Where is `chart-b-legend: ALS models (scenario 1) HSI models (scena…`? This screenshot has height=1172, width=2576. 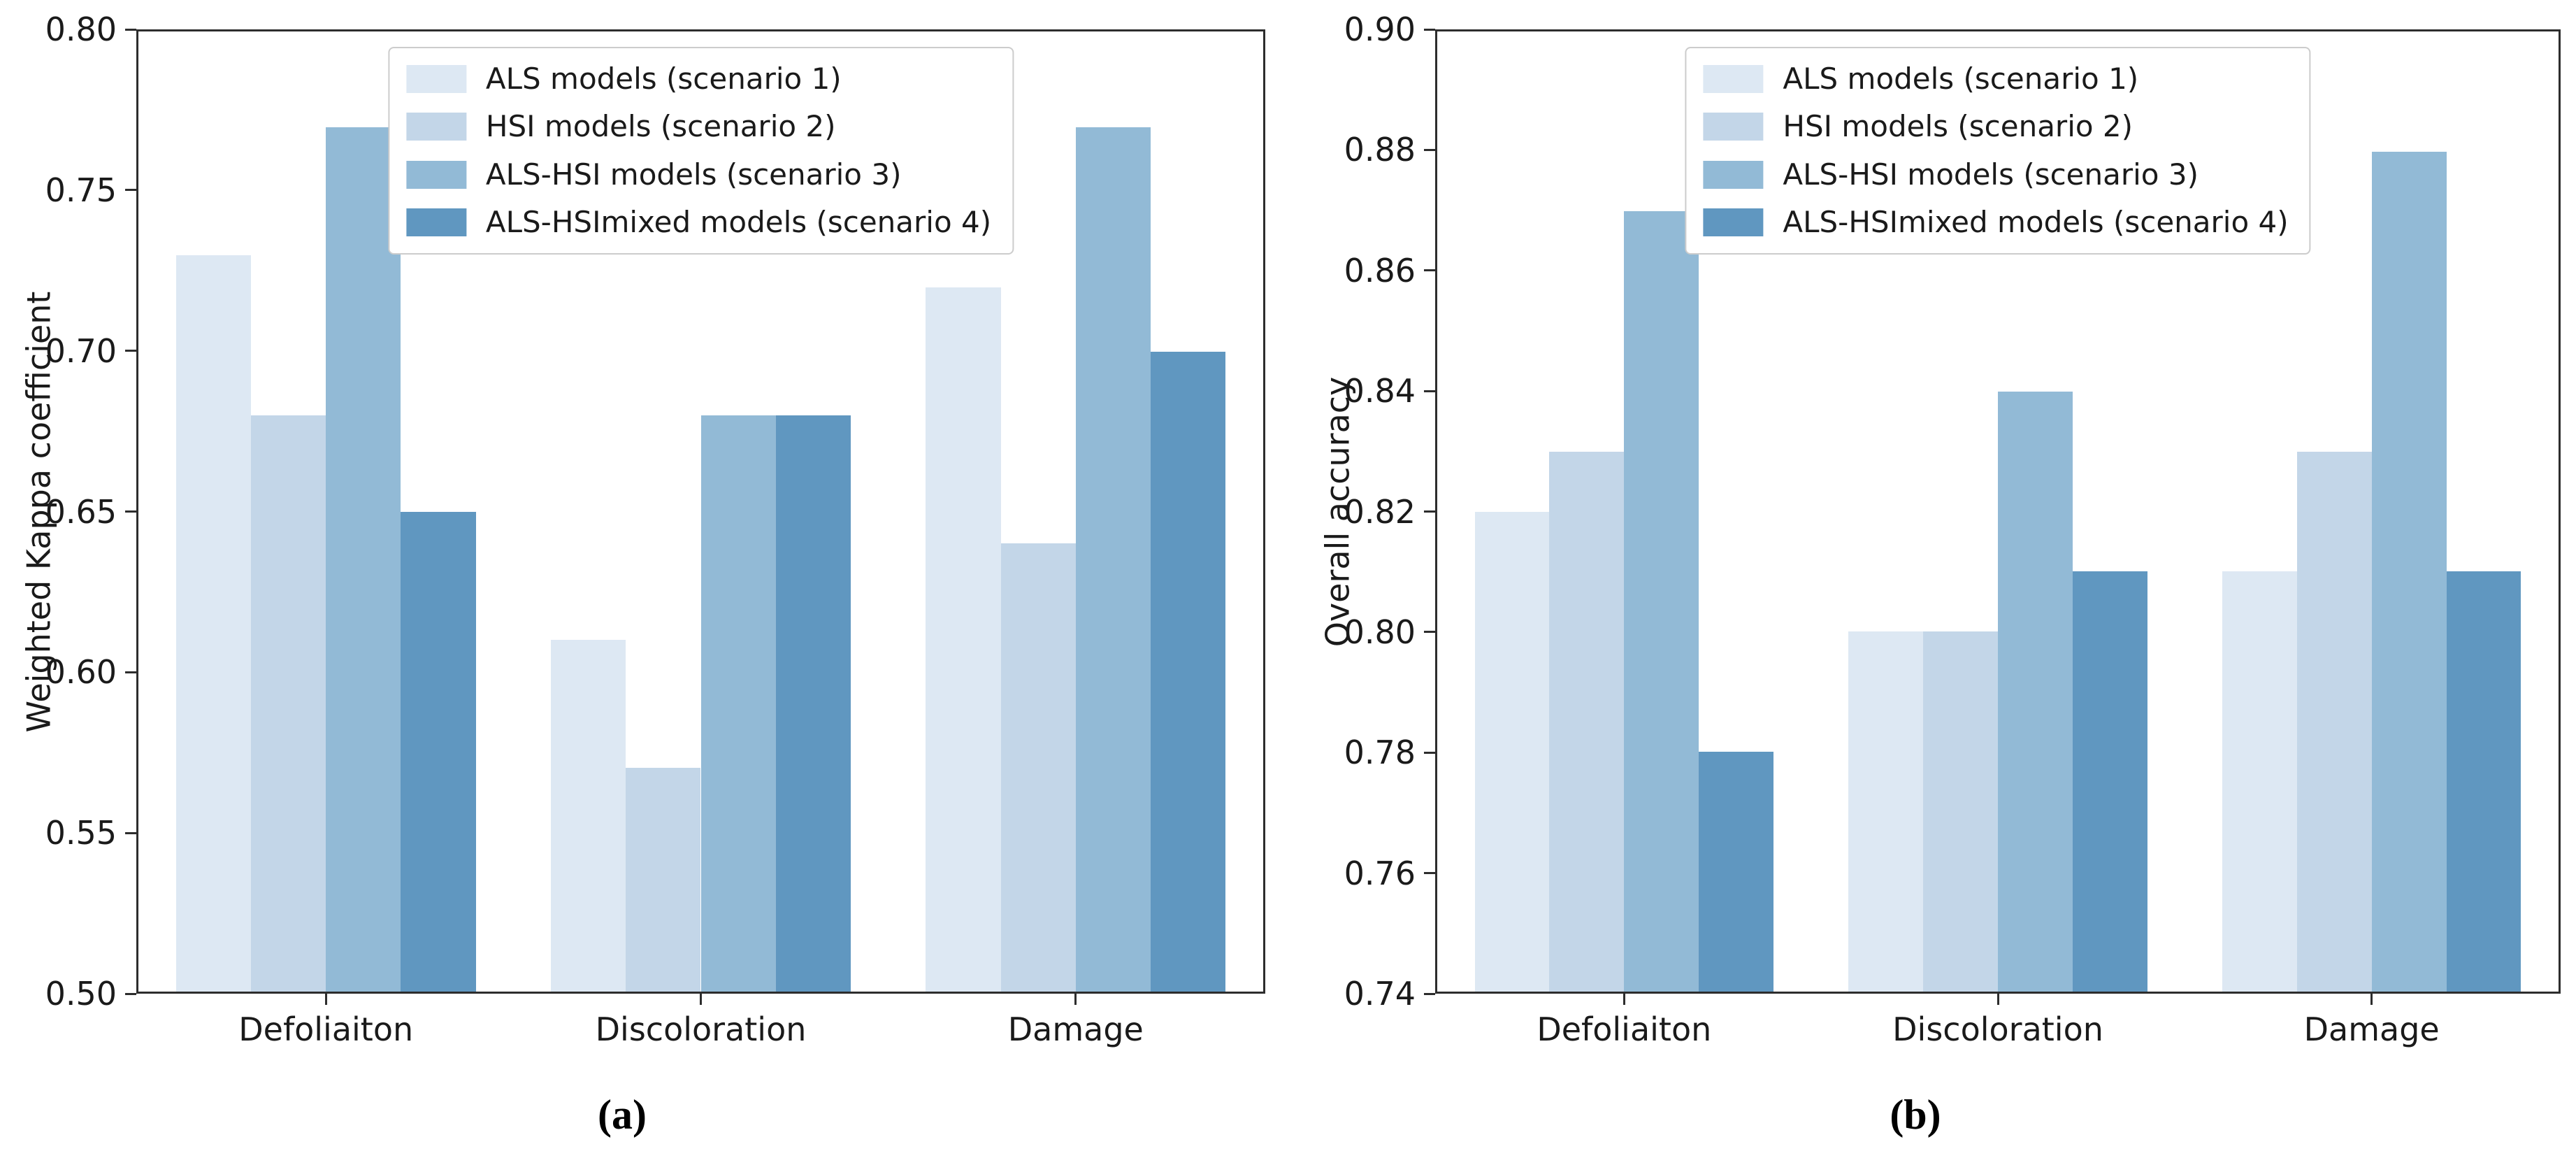 chart-b-legend: ALS models (scenario 1) HSI models (scena… is located at coordinates (1998, 151).